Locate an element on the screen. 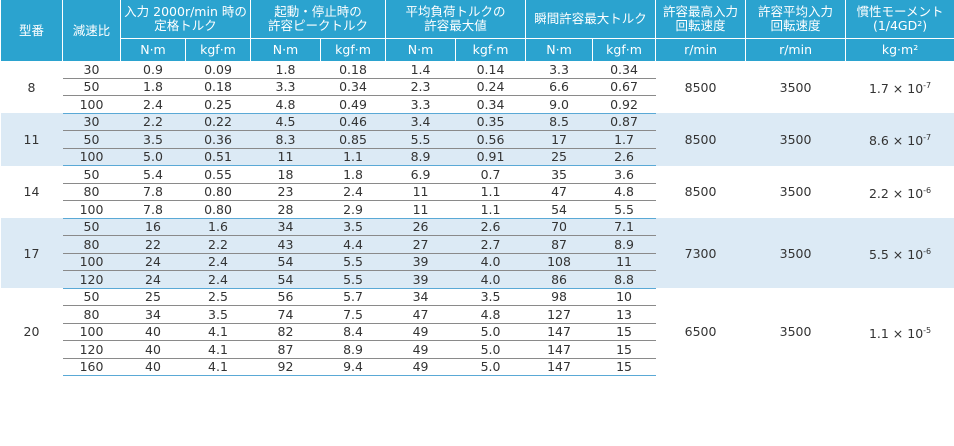 This screenshot has width=954, height=446. unit-text: N·m is located at coordinates (420, 49).